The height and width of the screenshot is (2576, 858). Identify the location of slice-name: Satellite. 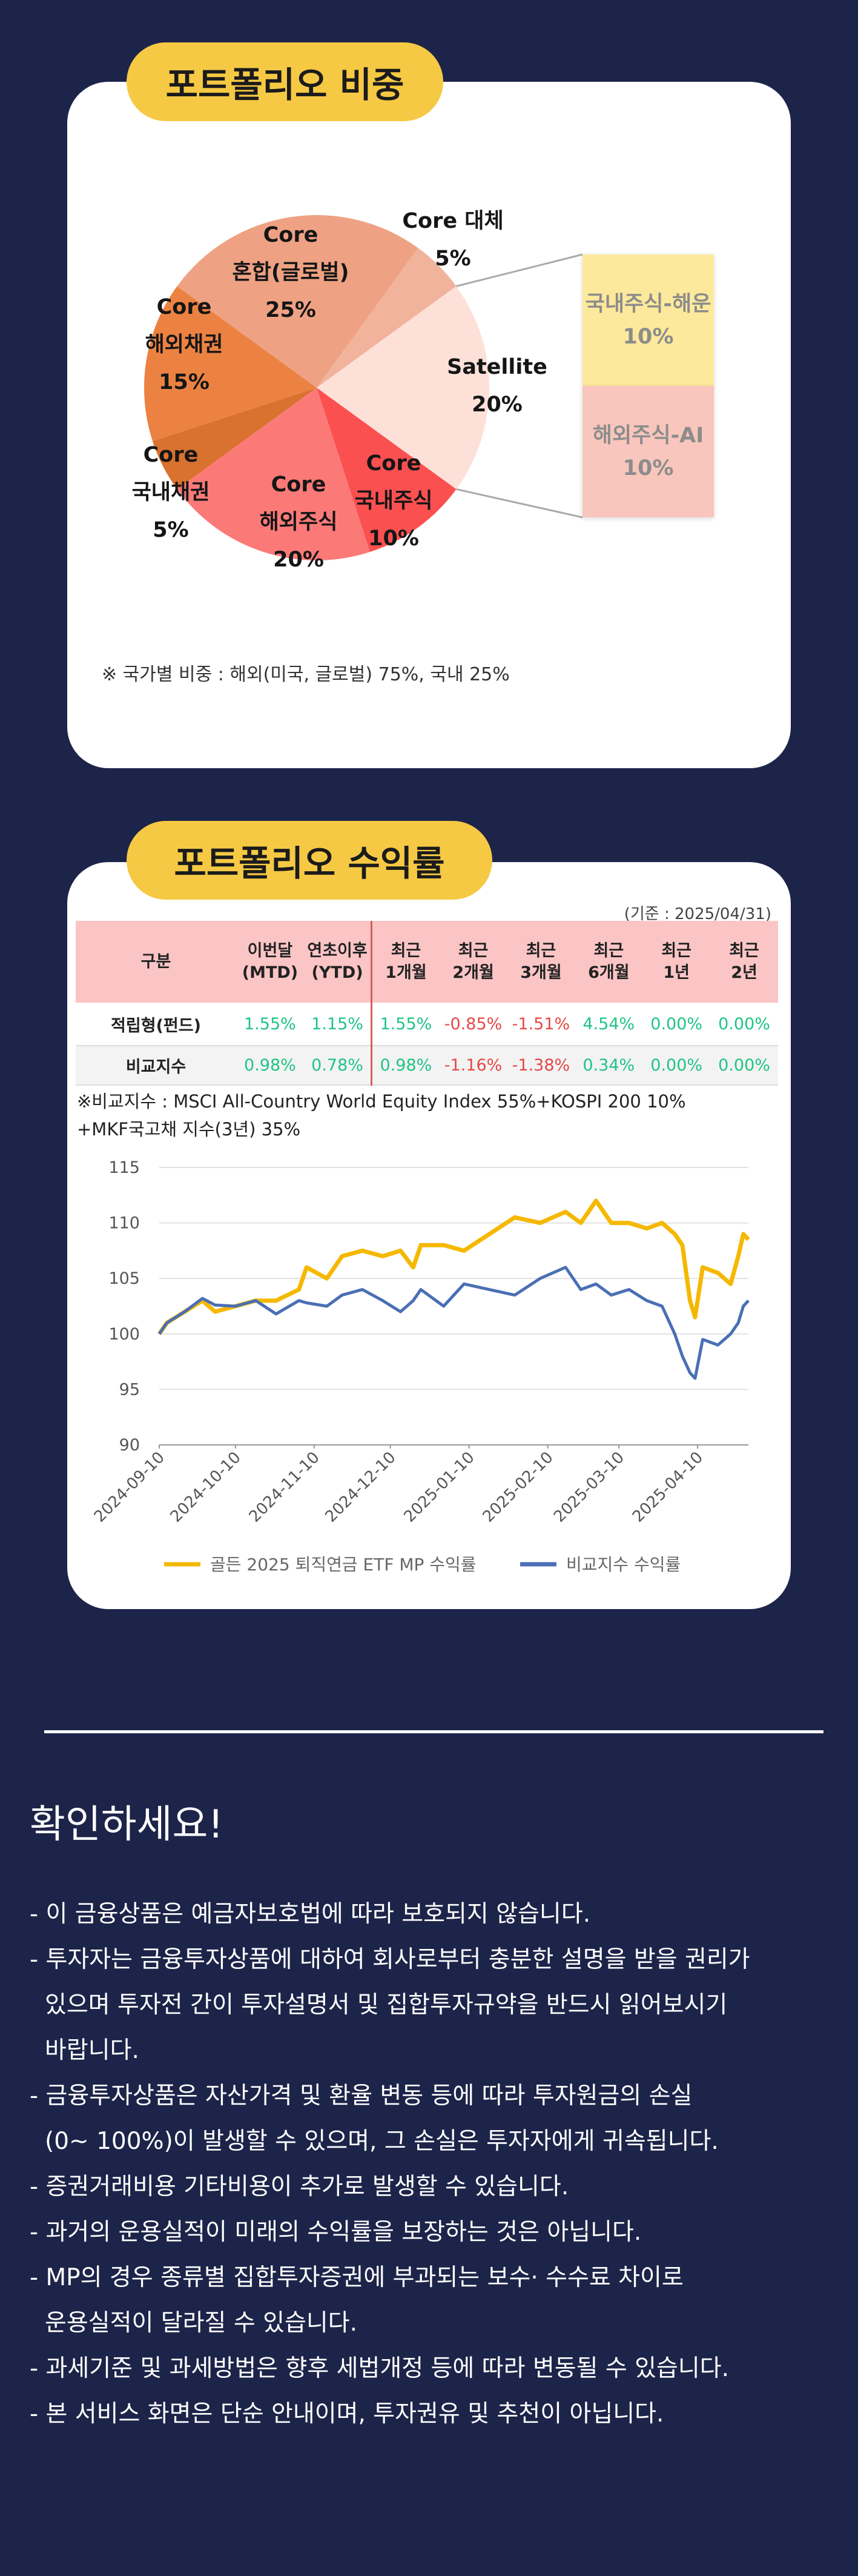
(497, 367).